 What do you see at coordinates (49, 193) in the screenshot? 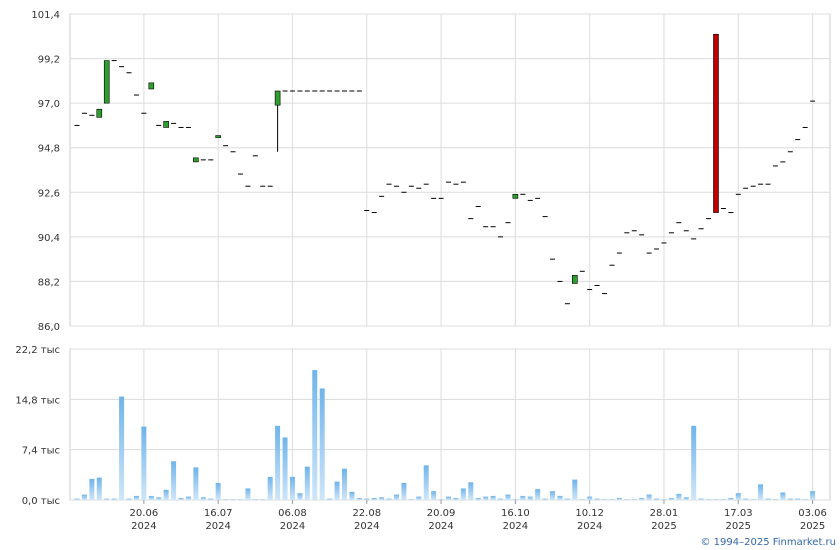
I see `y-tick-label: 92,6` at bounding box center [49, 193].